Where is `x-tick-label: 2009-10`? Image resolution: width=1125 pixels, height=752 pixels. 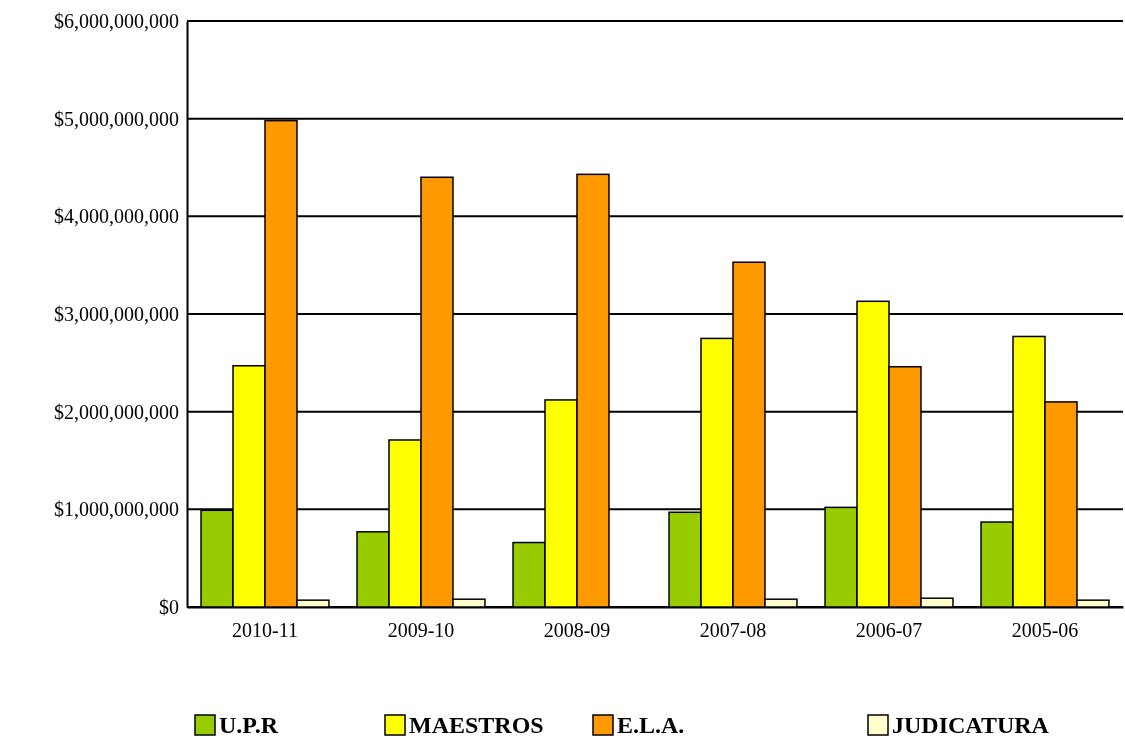
x-tick-label: 2009-10 is located at coordinates (421, 630).